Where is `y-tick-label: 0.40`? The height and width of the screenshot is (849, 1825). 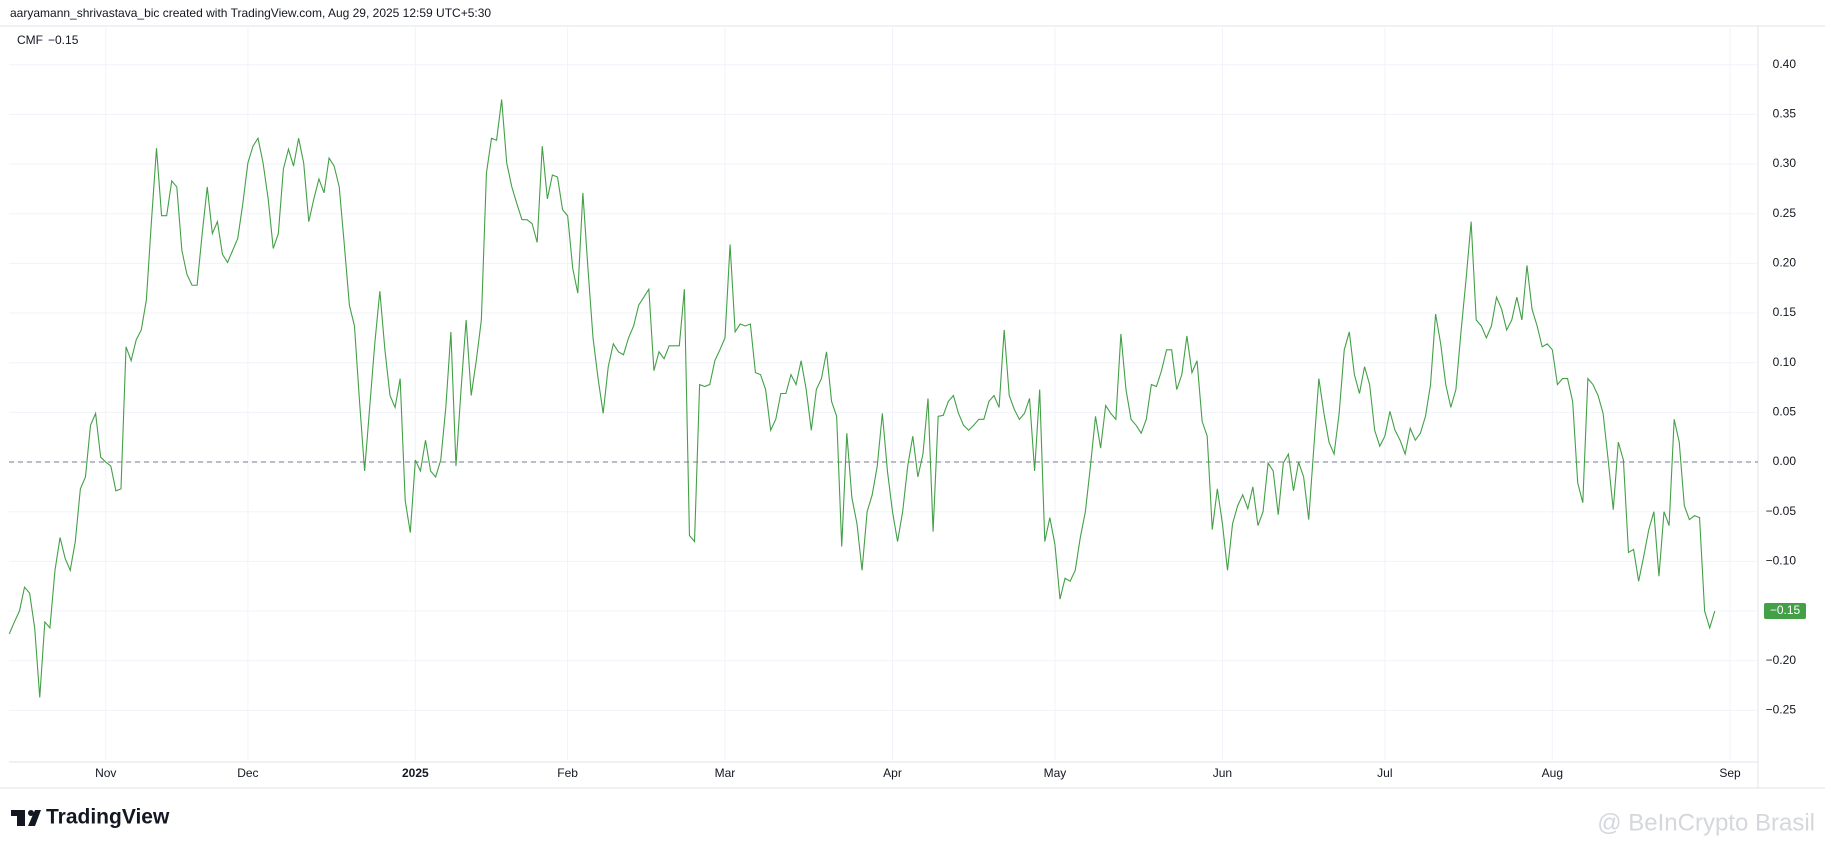 y-tick-label: 0.40 is located at coordinates (1785, 64).